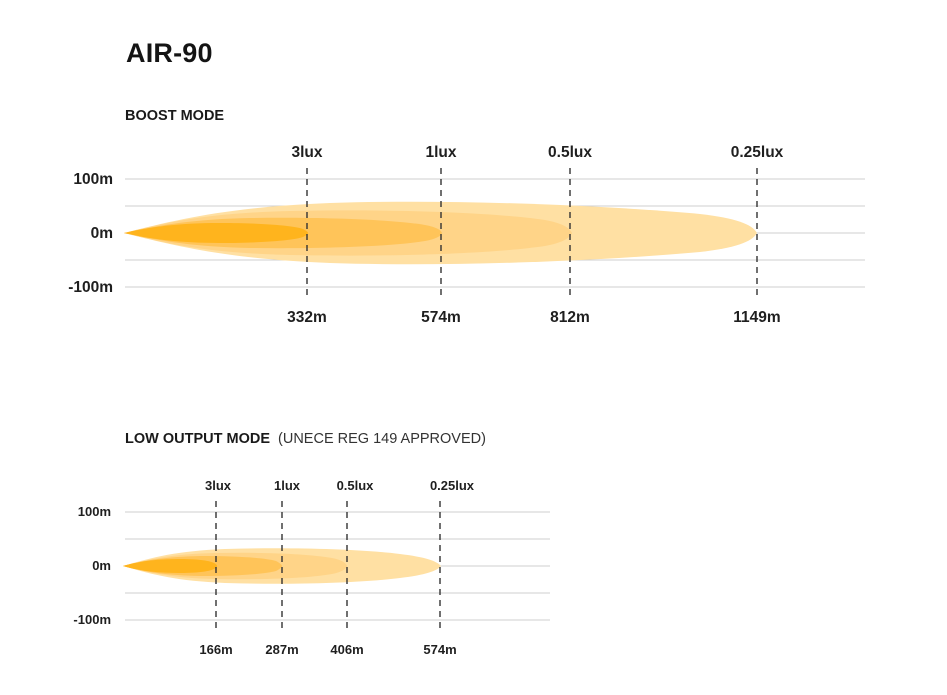 The image size is (947, 695). I want to click on low-output-heading: LOW OUTPUT MODE (UNECE REG 149 APPROVED), so click(305, 439).